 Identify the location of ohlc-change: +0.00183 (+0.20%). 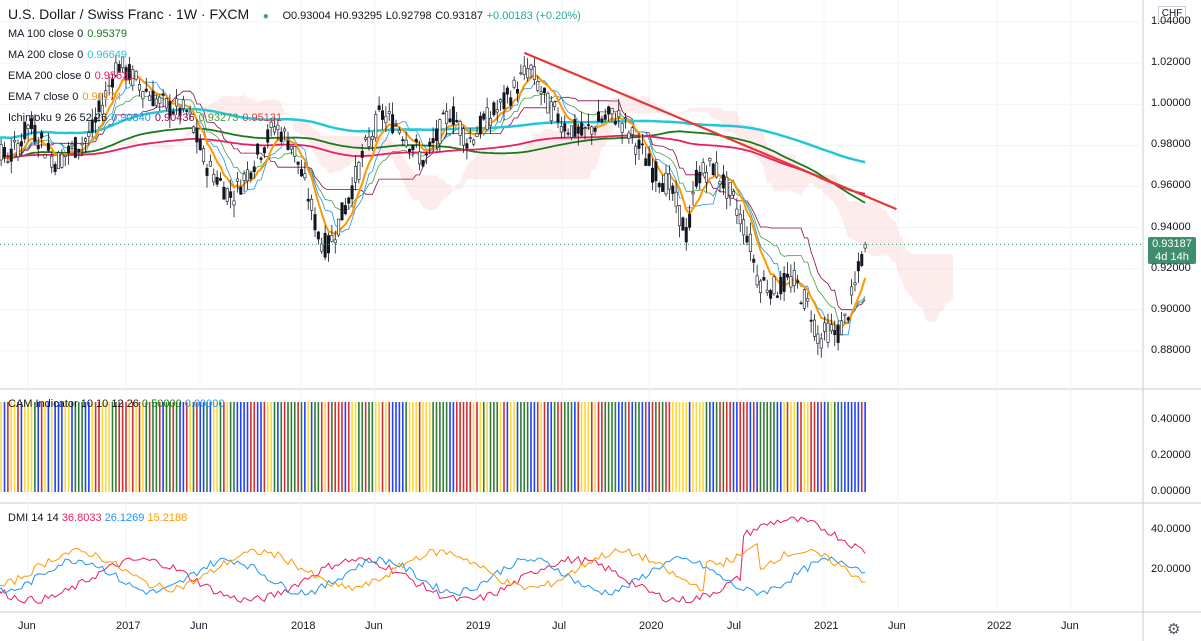
(533, 16).